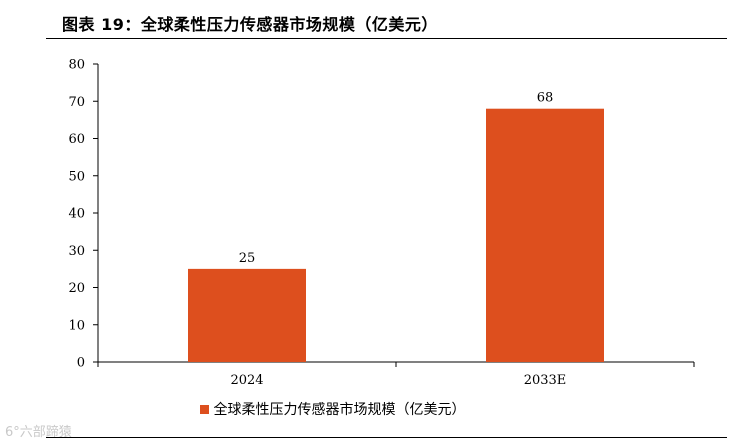 This screenshot has width=755, height=446. Describe the element at coordinates (76, 325) in the screenshot. I see `y-tick-label: 10` at that location.